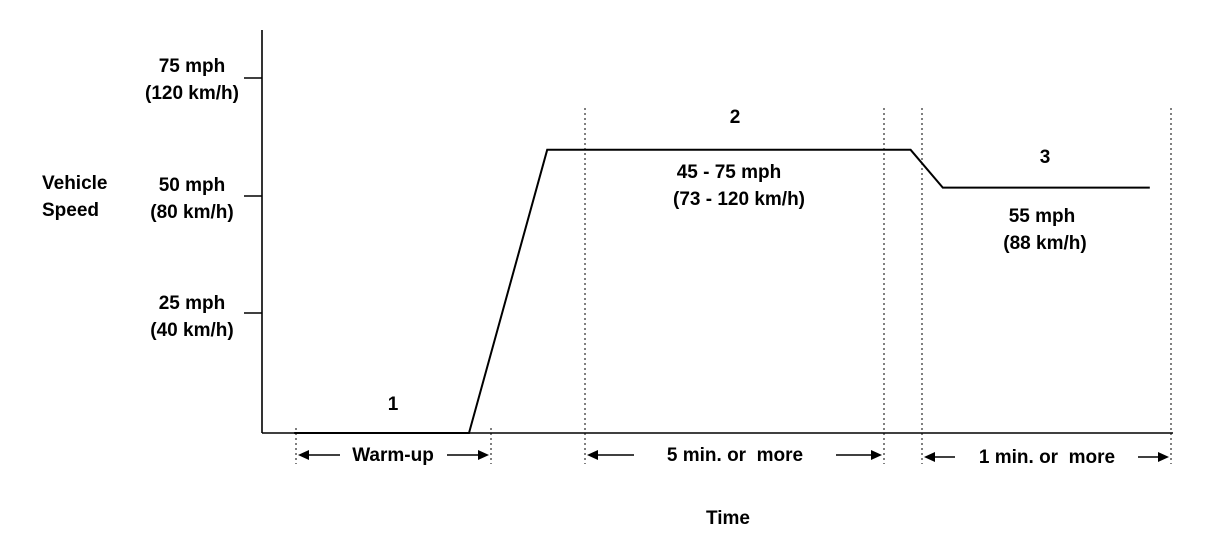 This screenshot has width=1216, height=538. Describe the element at coordinates (483, 455) in the screenshot. I see `phase-1-arrow-right-head` at that location.